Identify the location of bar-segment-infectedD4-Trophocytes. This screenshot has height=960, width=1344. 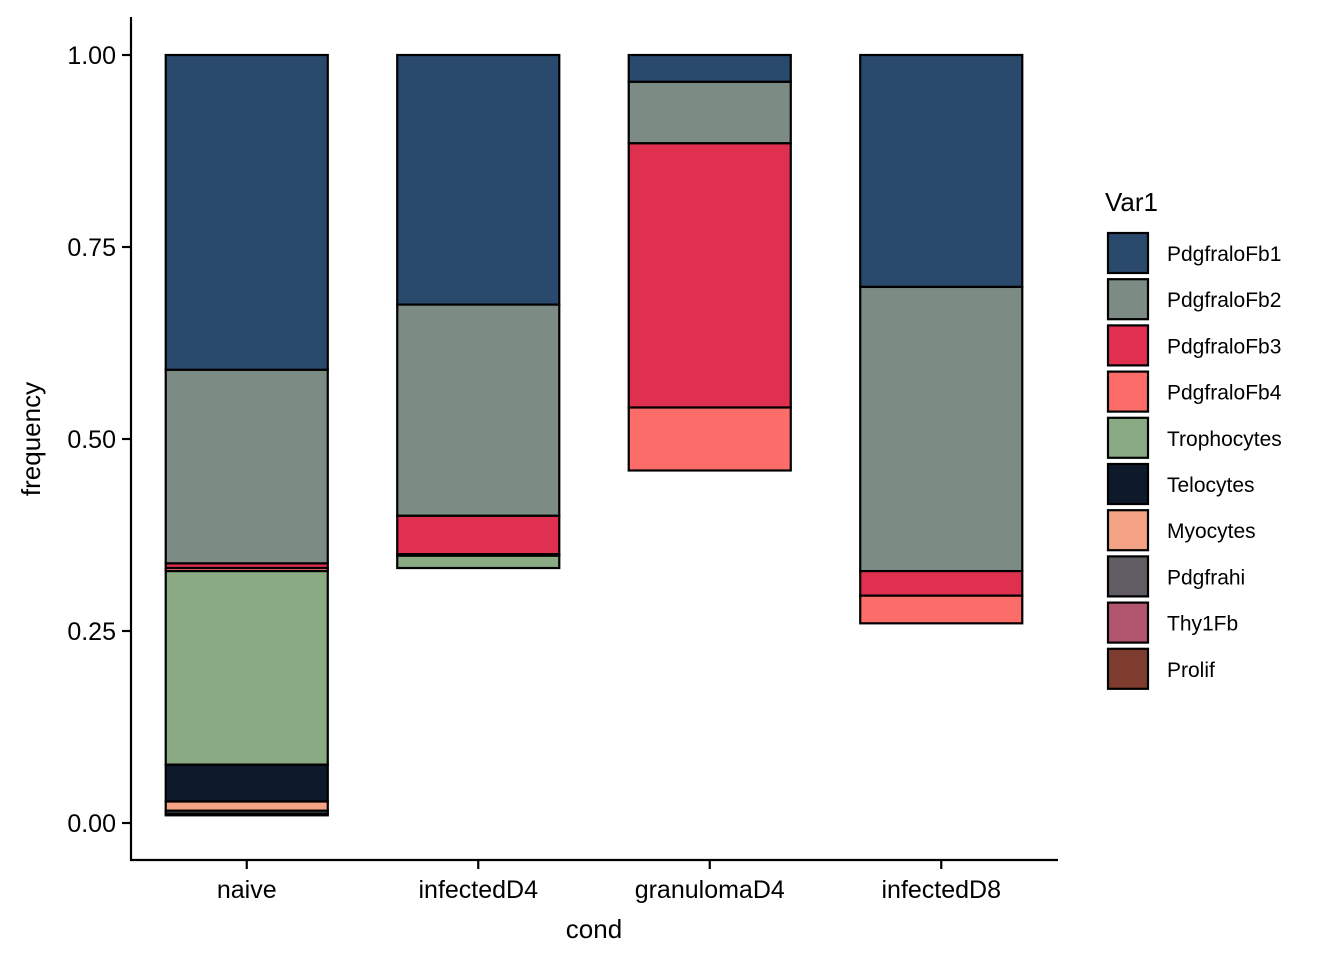
(478, 562).